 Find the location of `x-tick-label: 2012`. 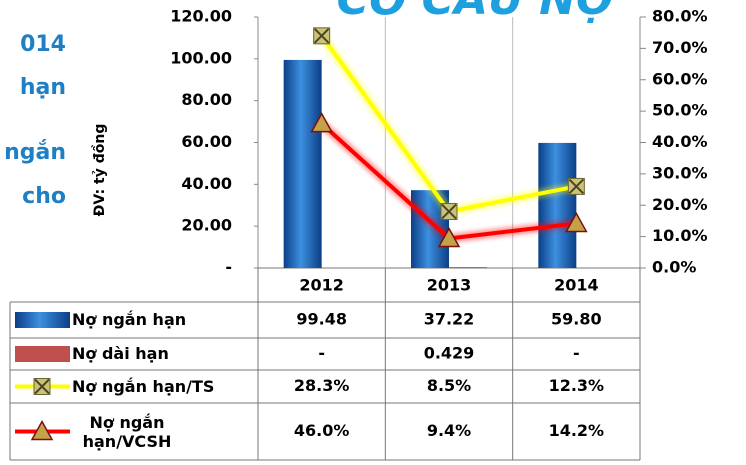

x-tick-label: 2012 is located at coordinates (321, 285).